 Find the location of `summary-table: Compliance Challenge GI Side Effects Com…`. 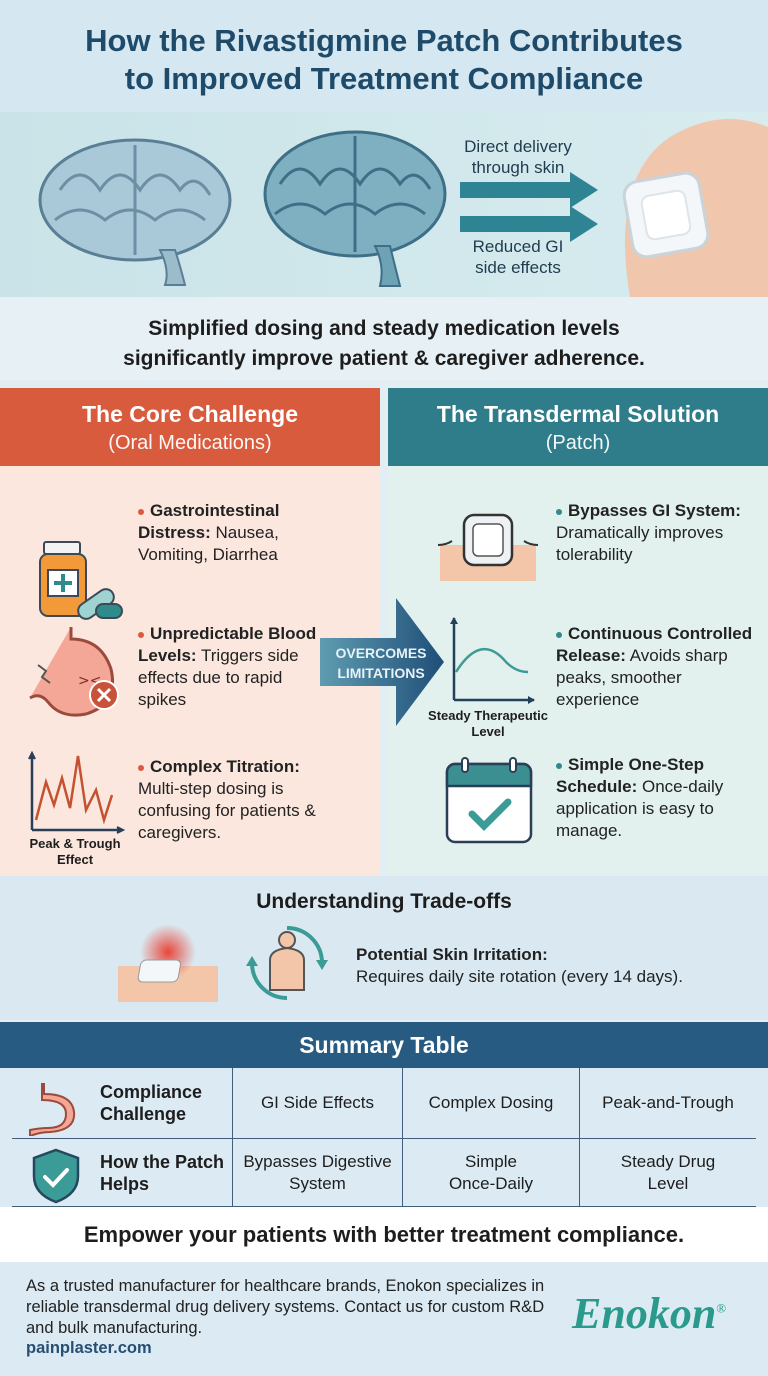

summary-table: Compliance Challenge GI Side Effects Com… is located at coordinates (384, 1137).